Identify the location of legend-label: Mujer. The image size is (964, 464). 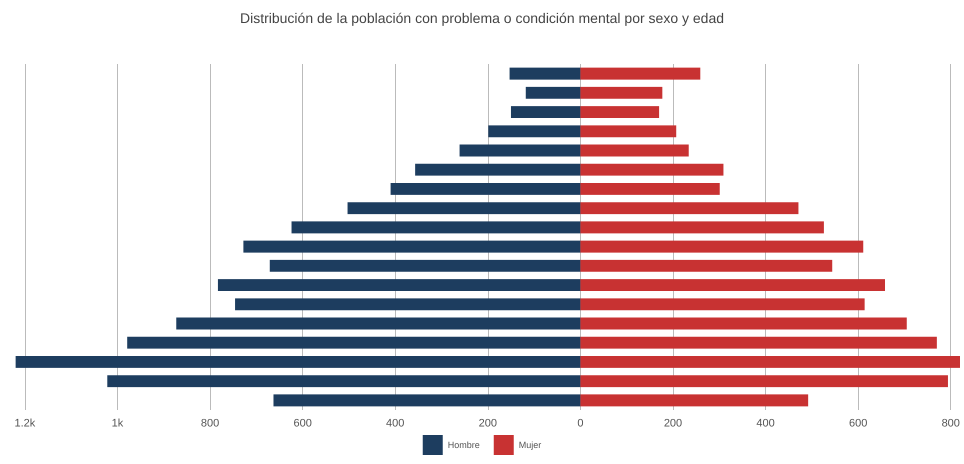
(530, 445).